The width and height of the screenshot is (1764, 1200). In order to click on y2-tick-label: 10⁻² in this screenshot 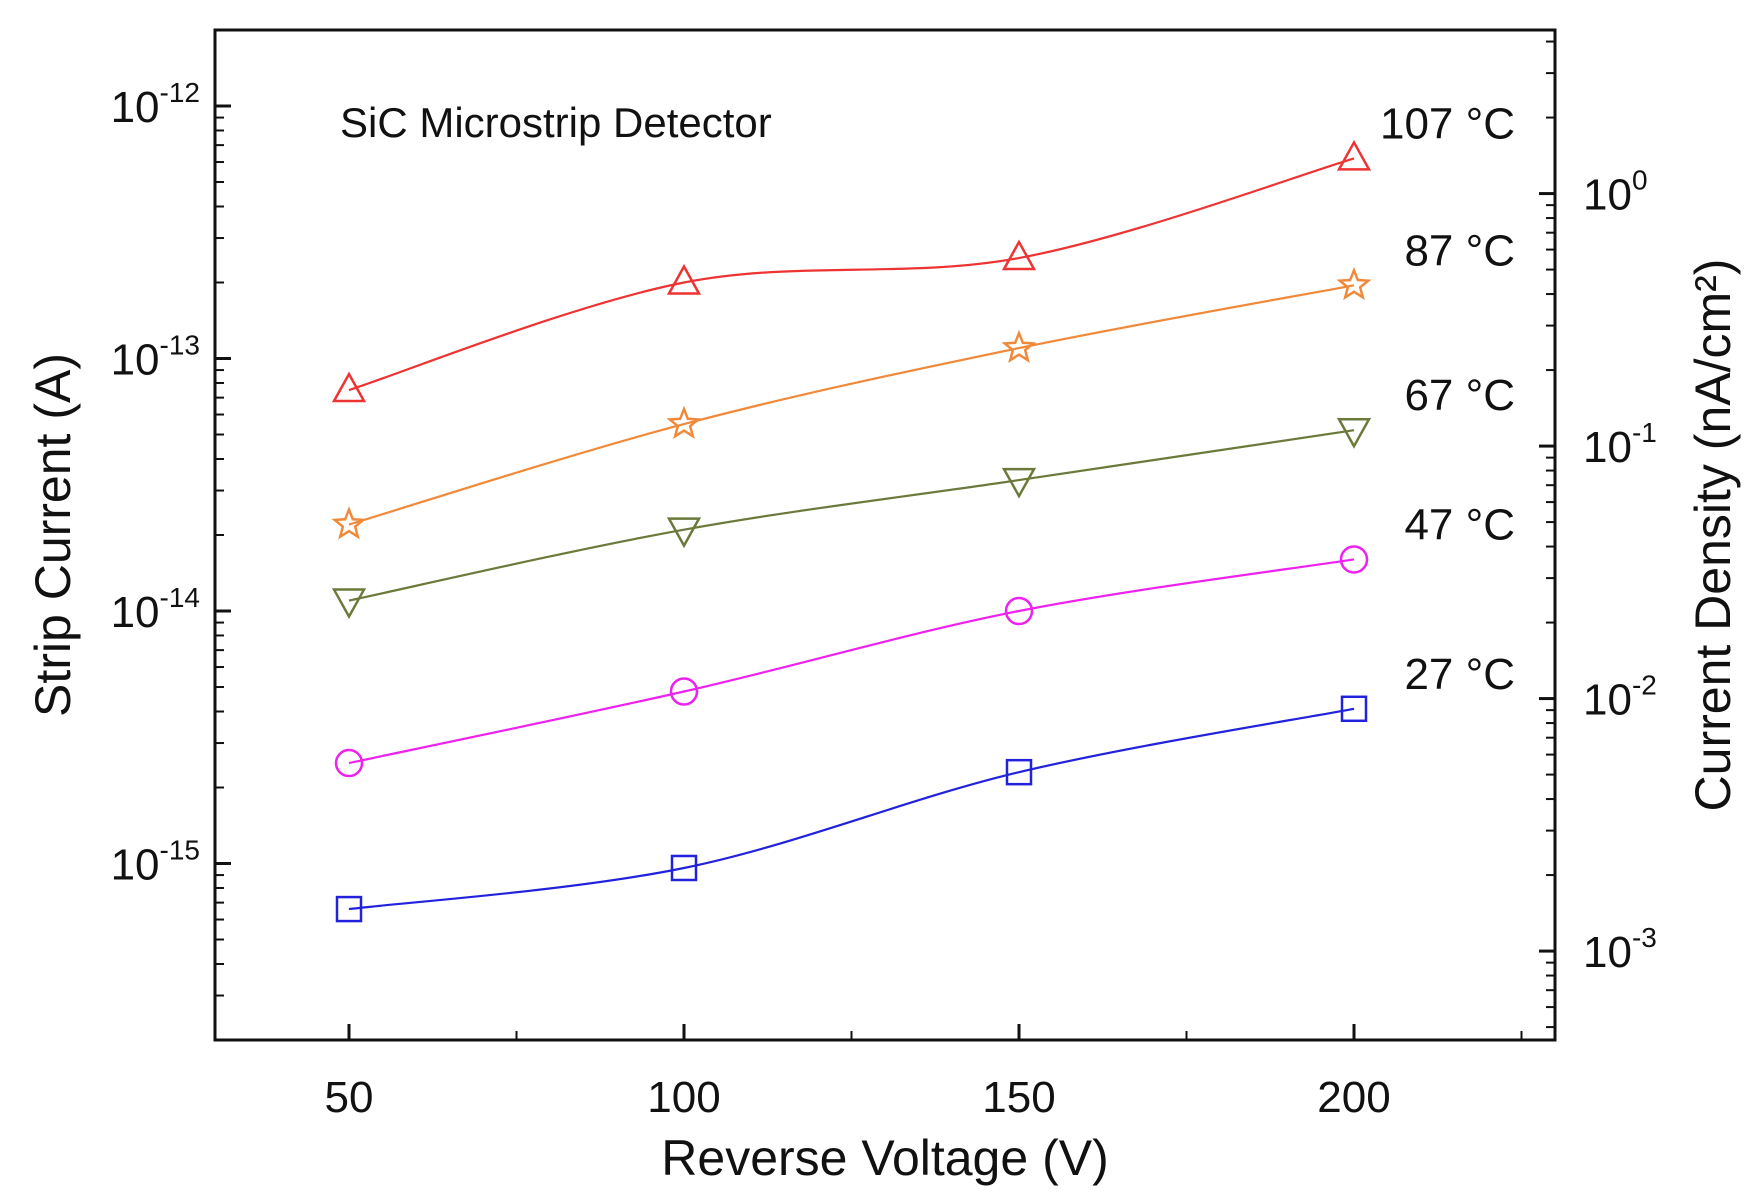, I will do `click(1620, 697)`.